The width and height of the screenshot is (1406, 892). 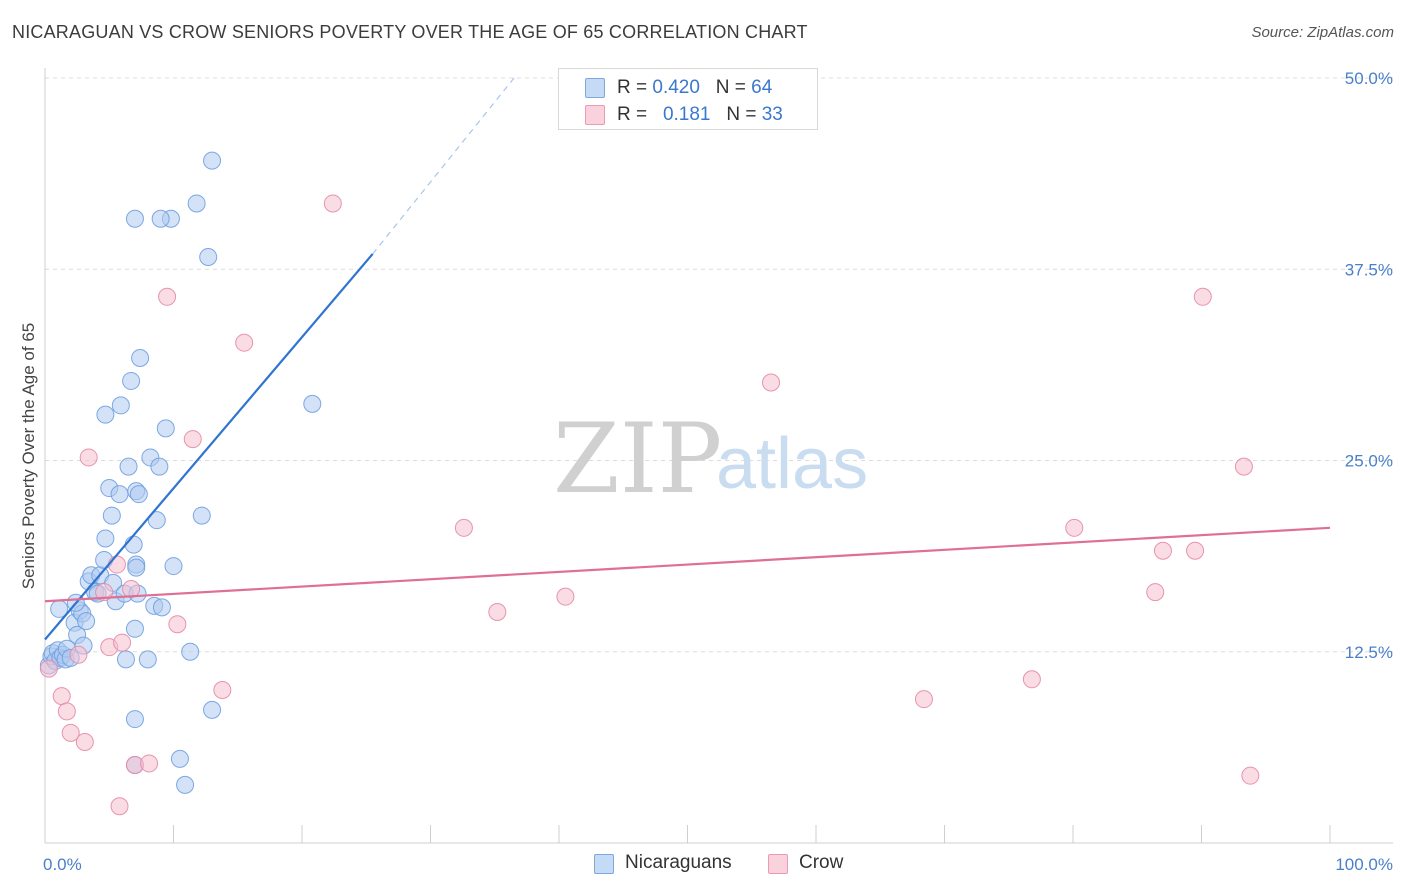 I want to click on y-tick-label: 25.0%, so click(x=1369, y=461).